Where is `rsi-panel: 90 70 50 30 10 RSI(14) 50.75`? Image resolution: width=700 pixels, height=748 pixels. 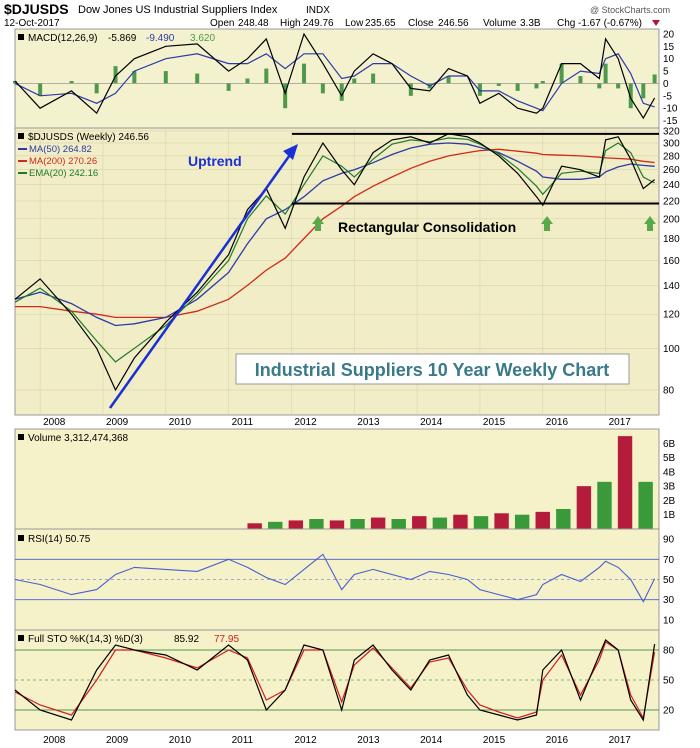 rsi-panel: 90 70 50 30 10 RSI(14) 50.75 is located at coordinates (344, 579).